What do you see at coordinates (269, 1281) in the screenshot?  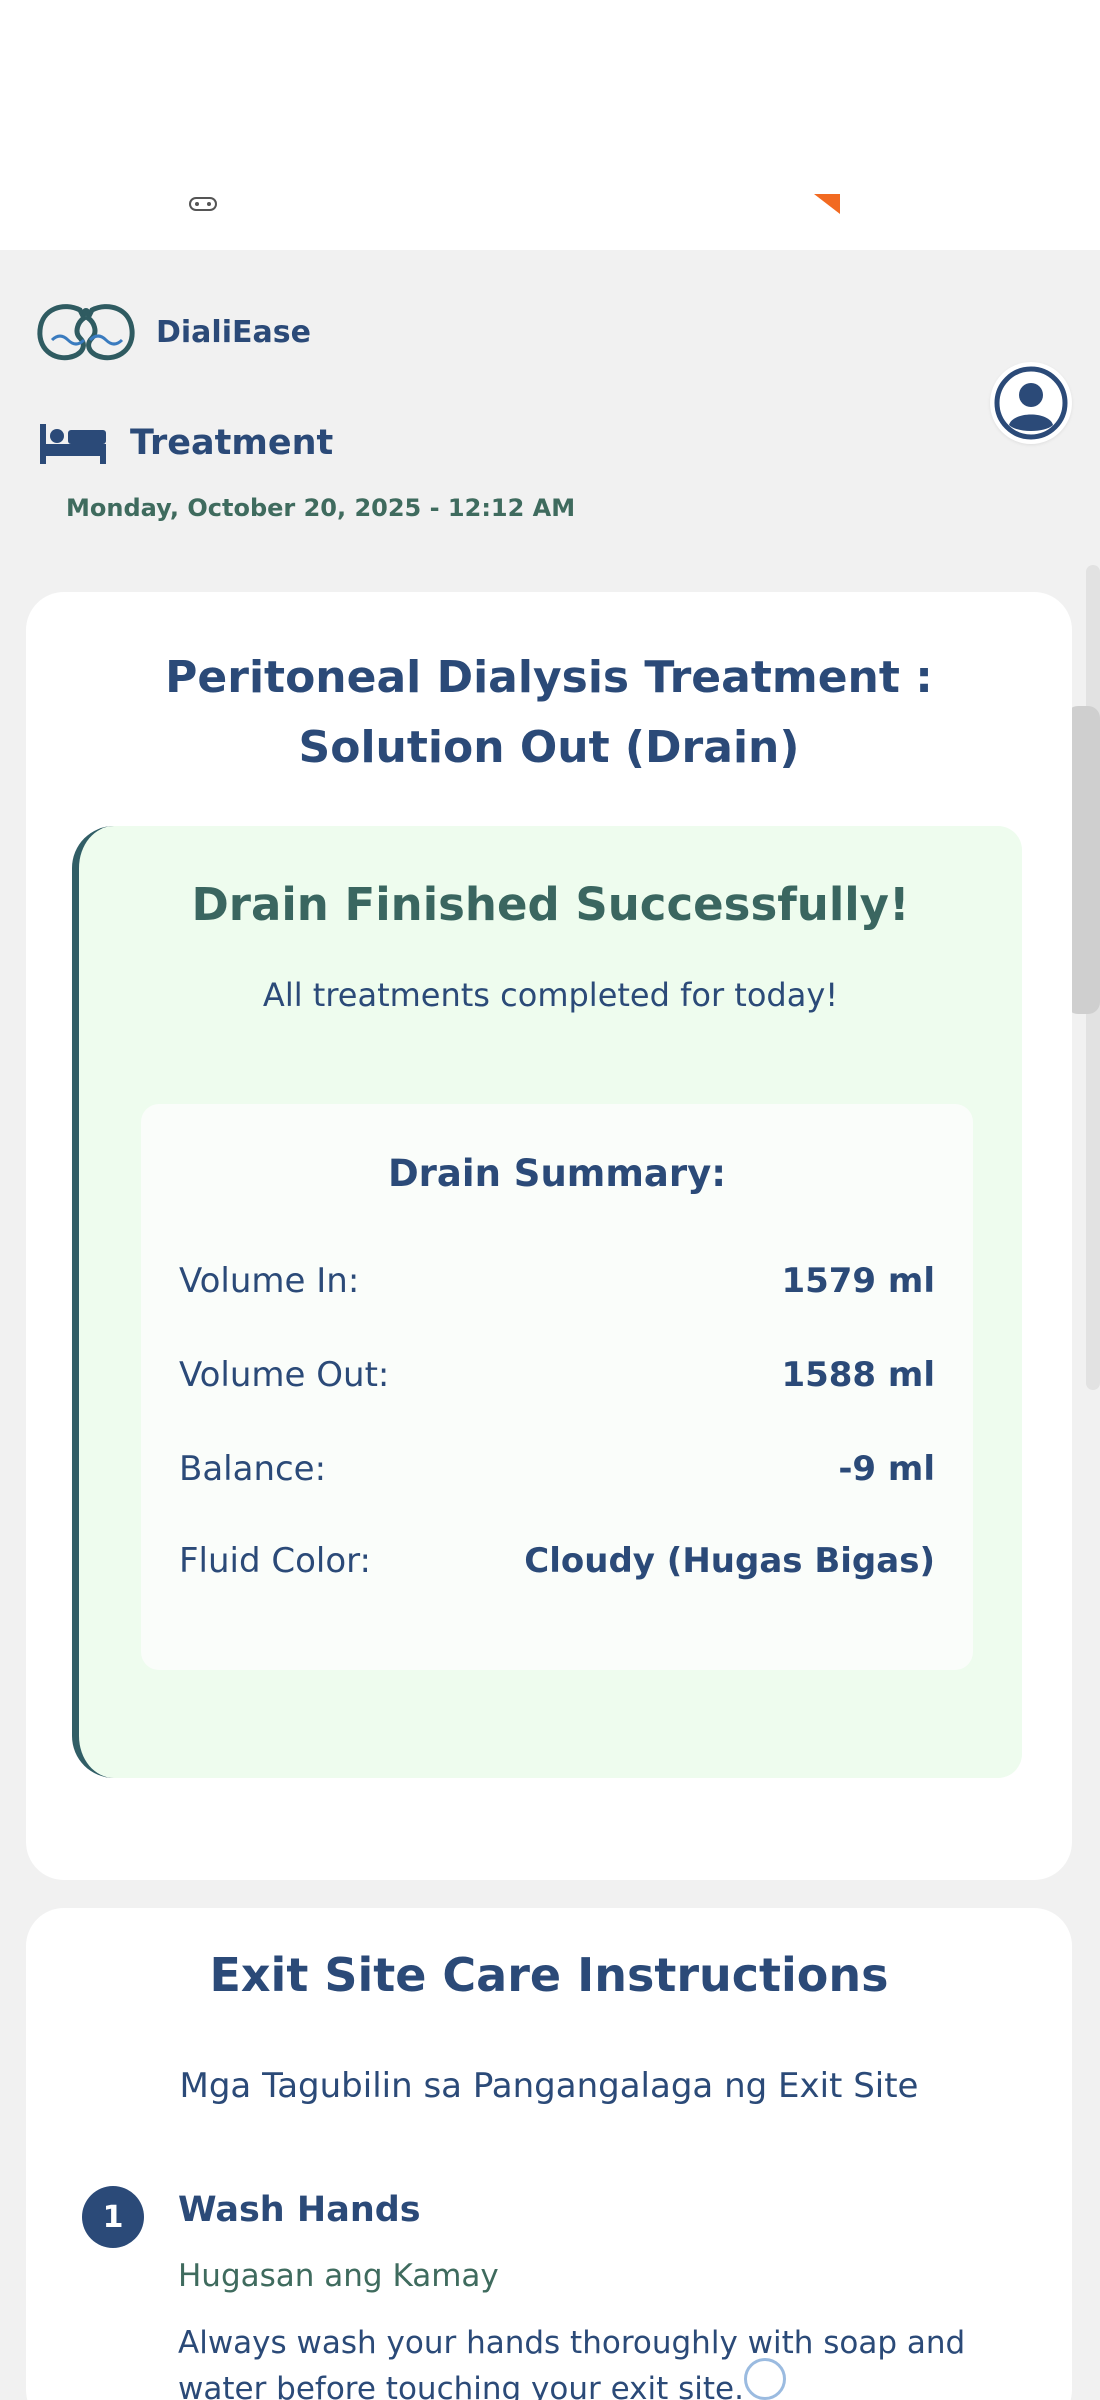 I see `summary-label: Volume In:` at bounding box center [269, 1281].